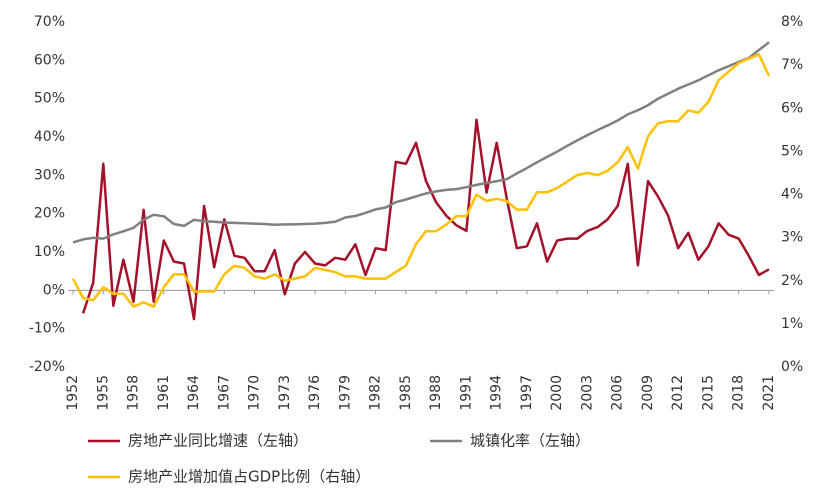  What do you see at coordinates (134, 393) in the screenshot?
I see `x-tick-label: 1958` at bounding box center [134, 393].